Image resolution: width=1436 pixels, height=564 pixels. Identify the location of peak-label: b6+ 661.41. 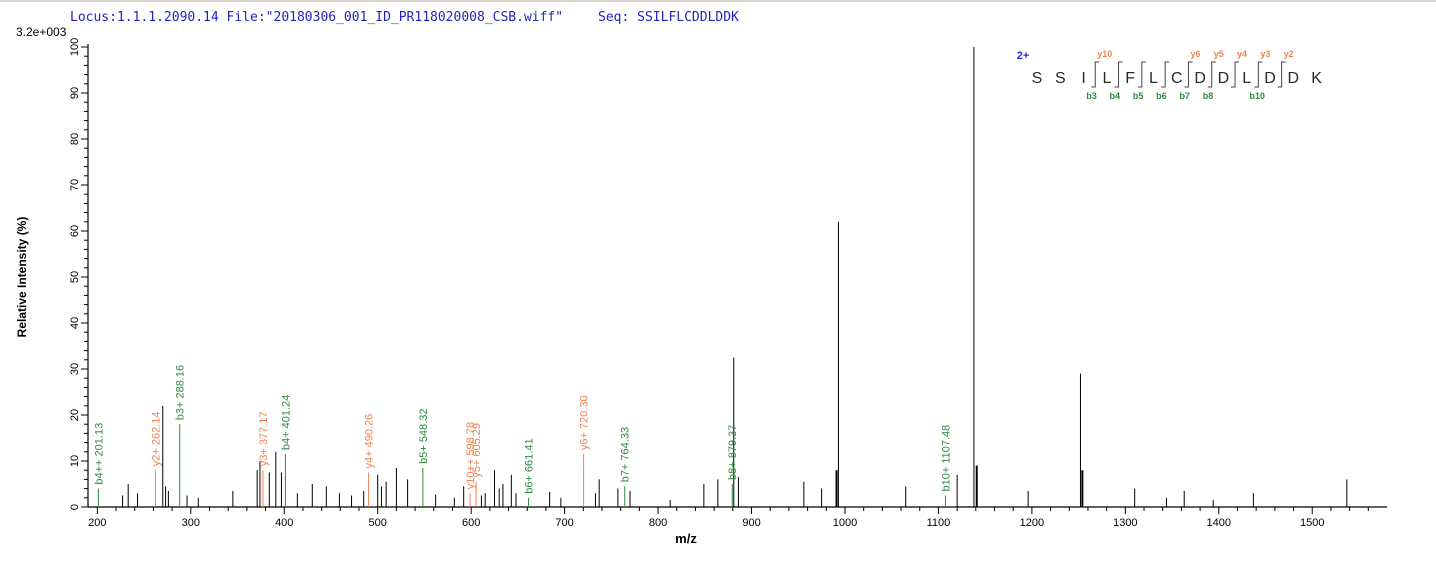
(530, 465).